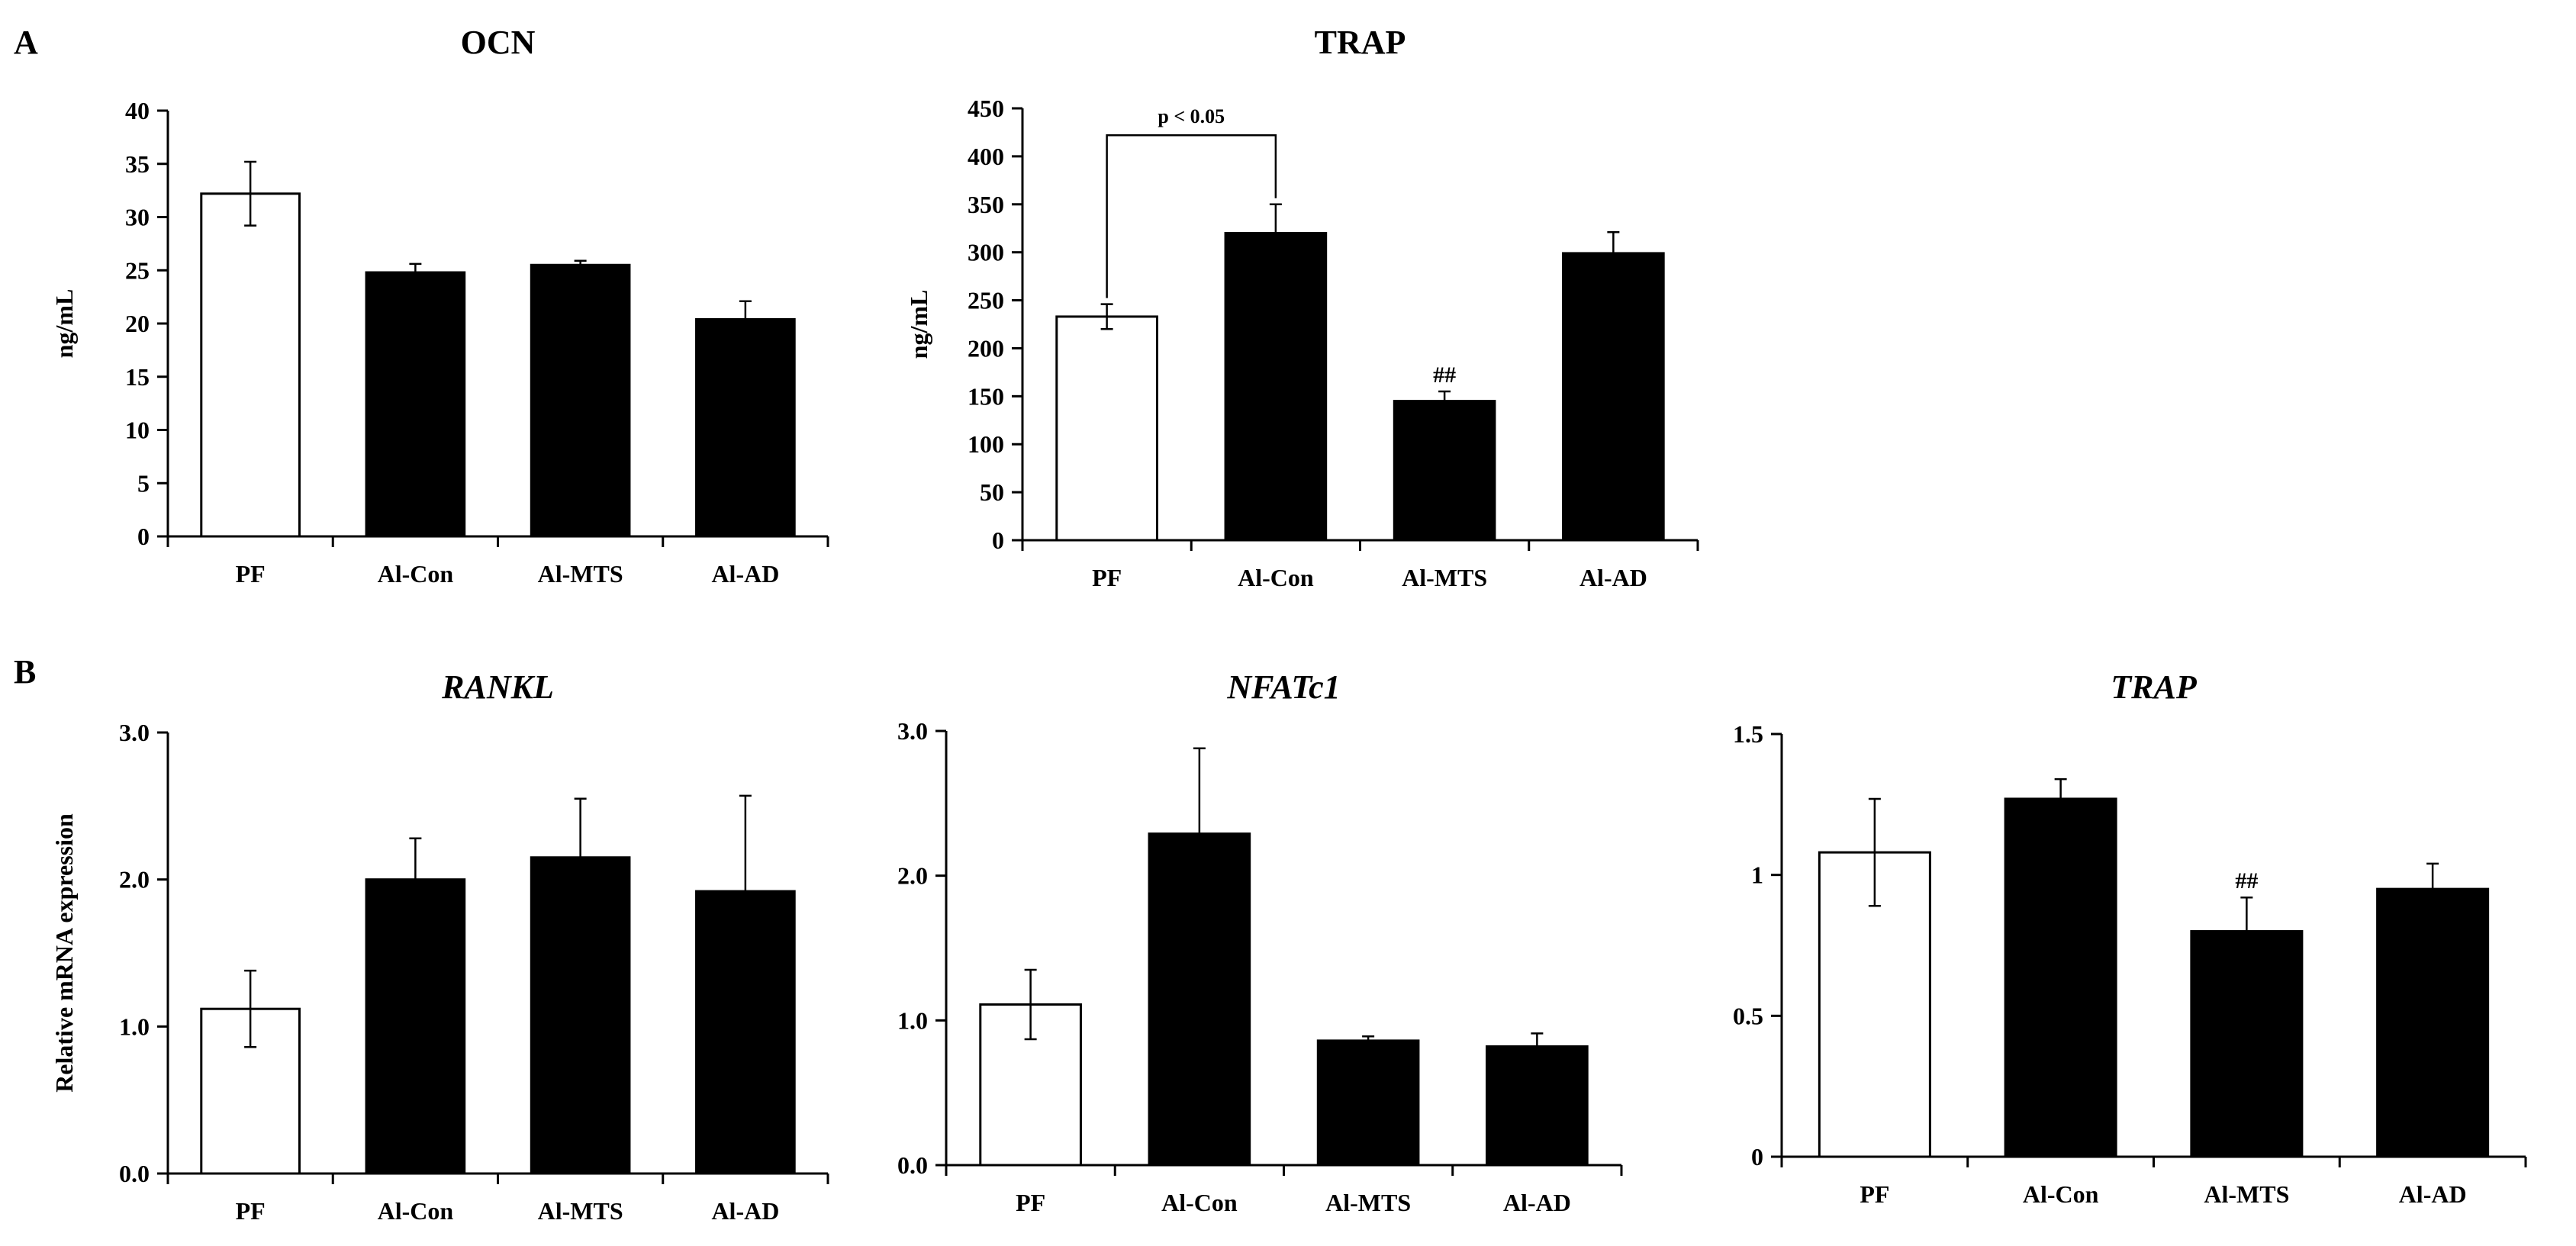 The height and width of the screenshot is (1246, 2576). I want to click on y-tick-label: 10, so click(137, 431).